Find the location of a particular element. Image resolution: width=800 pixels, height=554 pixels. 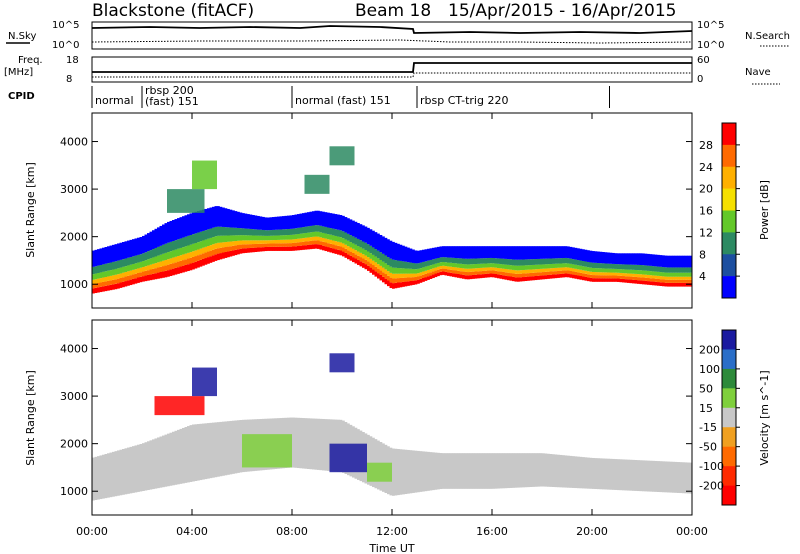

y-tick-label: 1000 is located at coordinates (74, 284).